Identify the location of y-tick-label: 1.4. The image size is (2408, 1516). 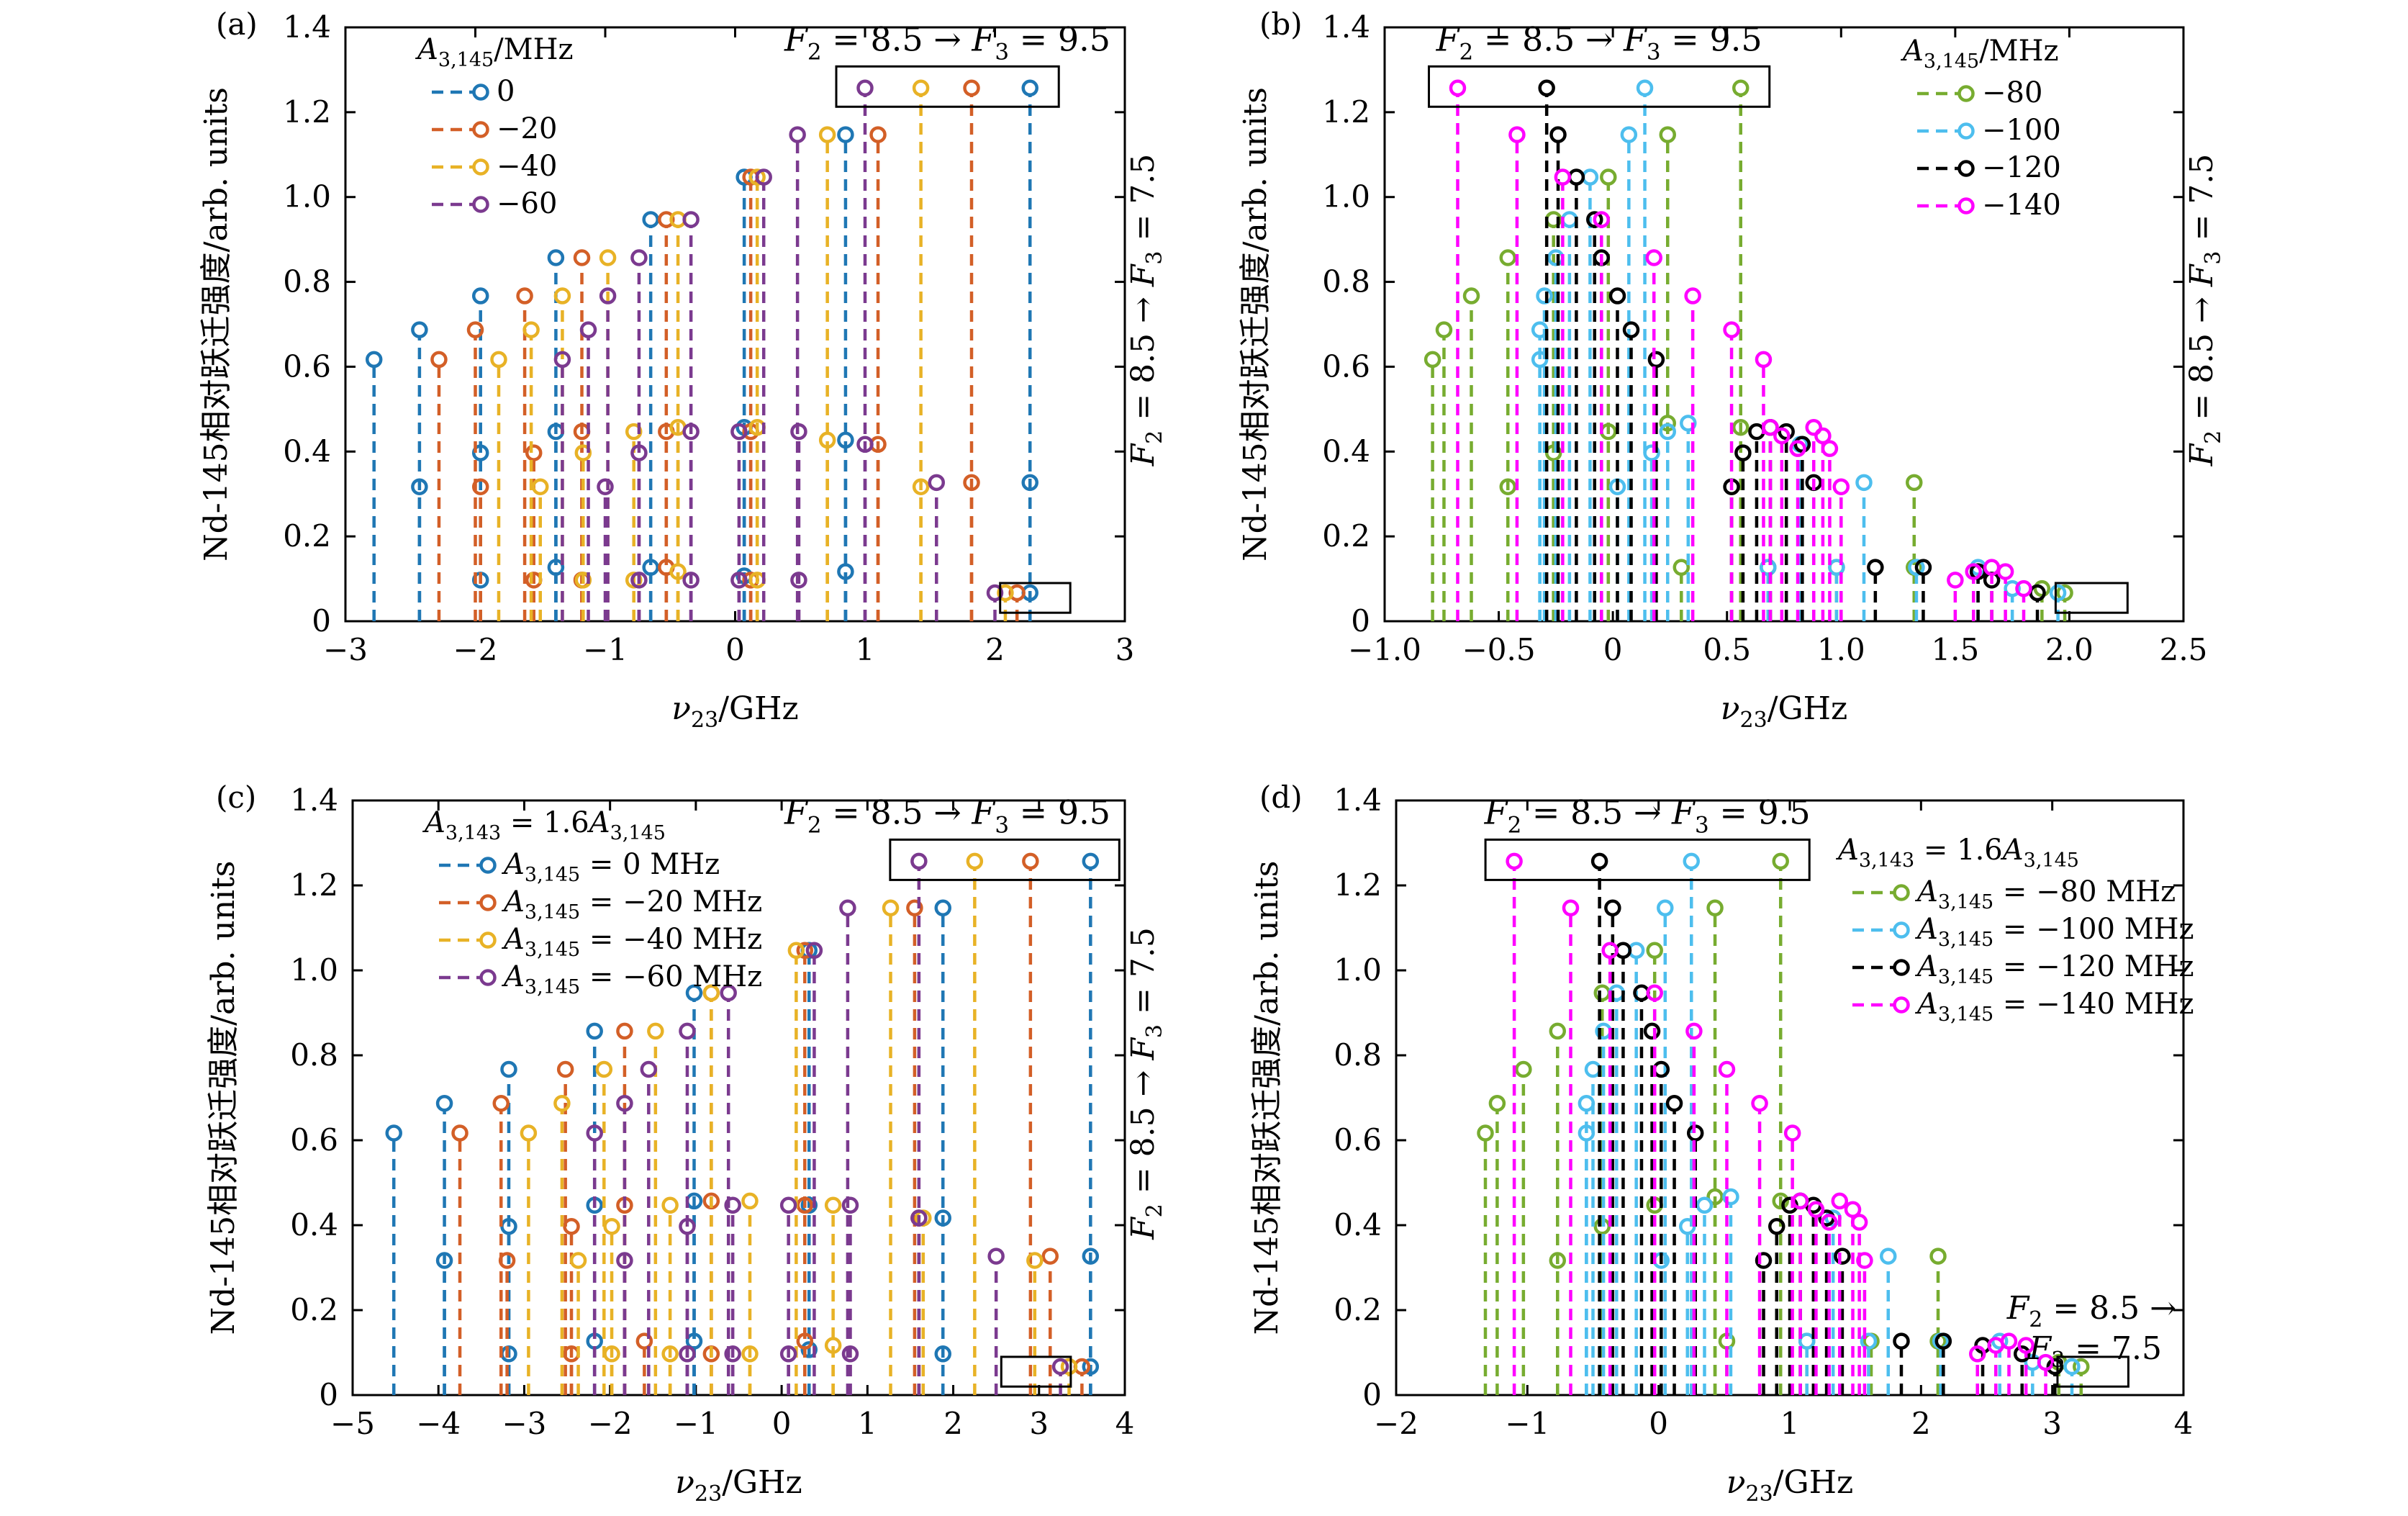
(314, 800).